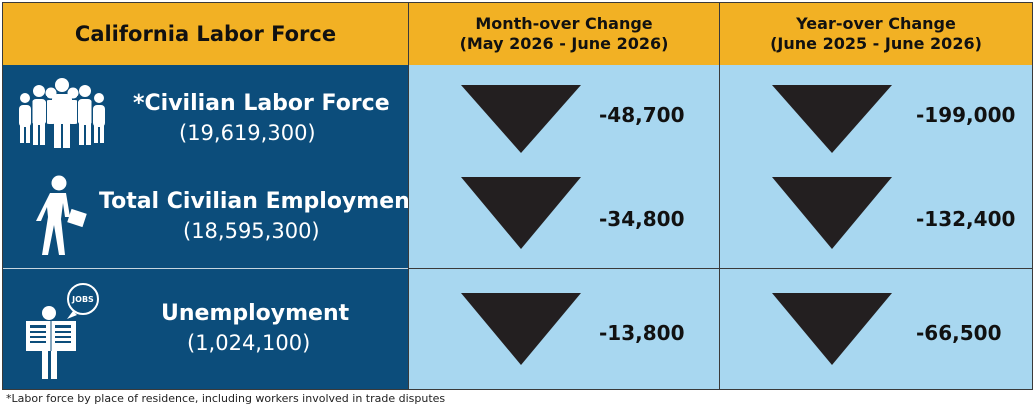 The height and width of the screenshot is (407, 1035). What do you see at coordinates (564, 23) in the screenshot?
I see `month-header-label: Month-over Change` at bounding box center [564, 23].